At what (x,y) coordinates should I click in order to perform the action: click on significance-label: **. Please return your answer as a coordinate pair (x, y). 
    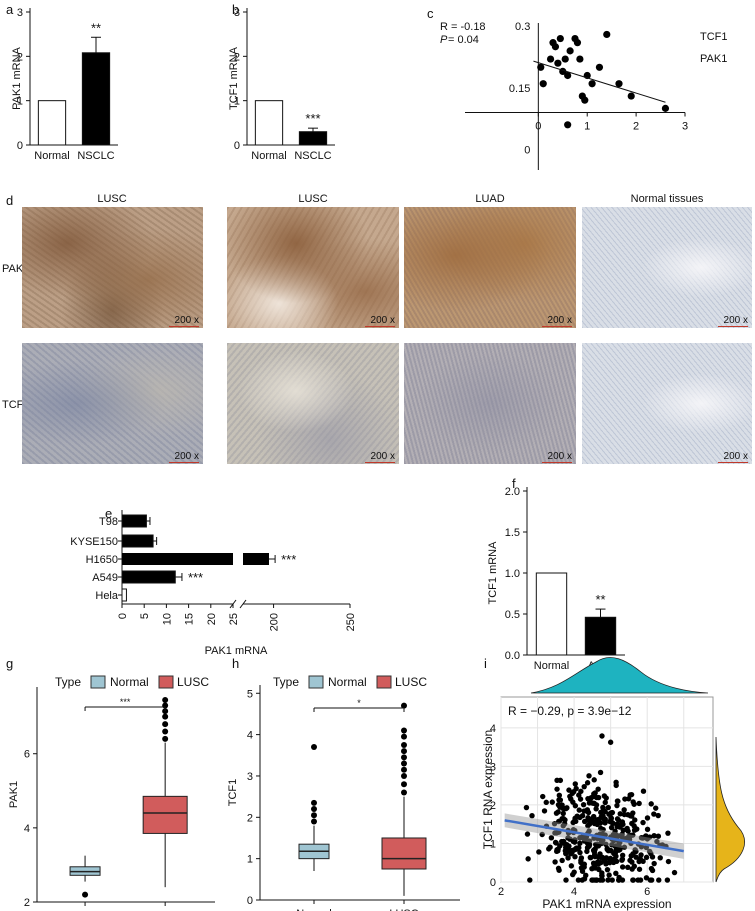
    Looking at the image, I should click on (600, 599).